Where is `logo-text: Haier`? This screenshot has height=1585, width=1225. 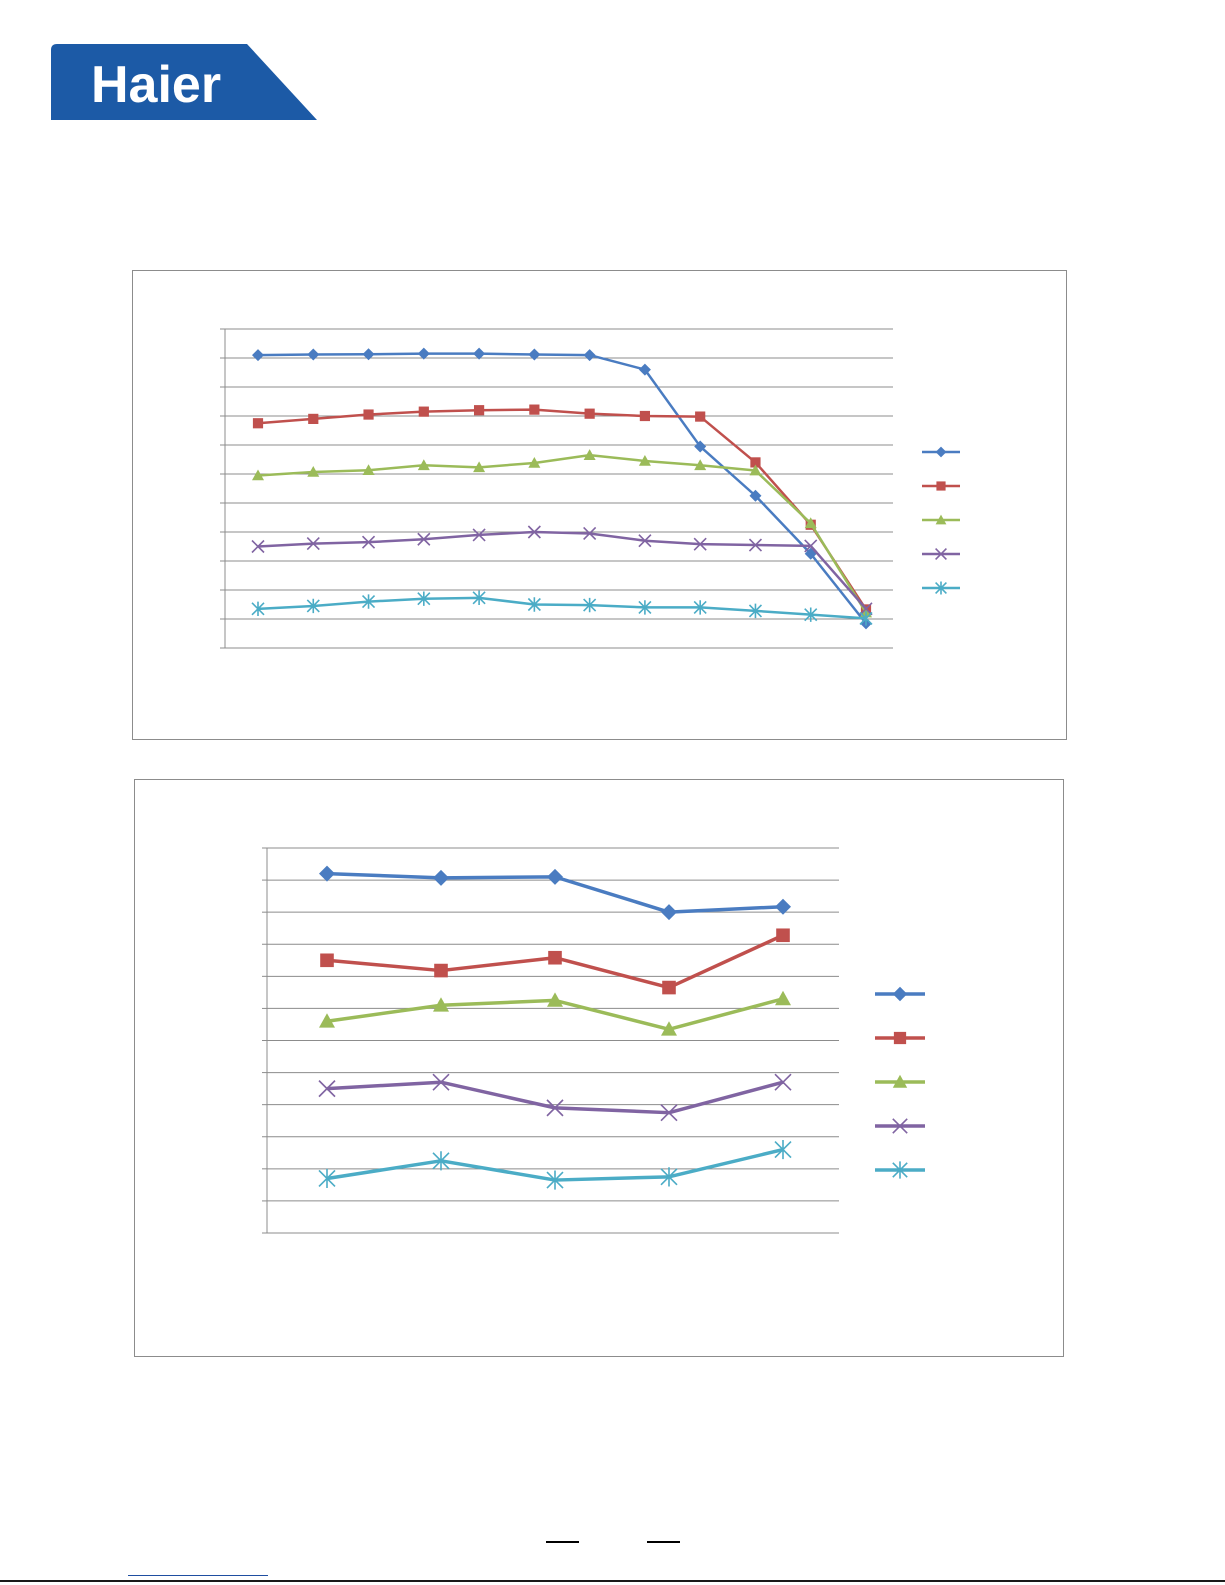
logo-text: Haier is located at coordinates (156, 85).